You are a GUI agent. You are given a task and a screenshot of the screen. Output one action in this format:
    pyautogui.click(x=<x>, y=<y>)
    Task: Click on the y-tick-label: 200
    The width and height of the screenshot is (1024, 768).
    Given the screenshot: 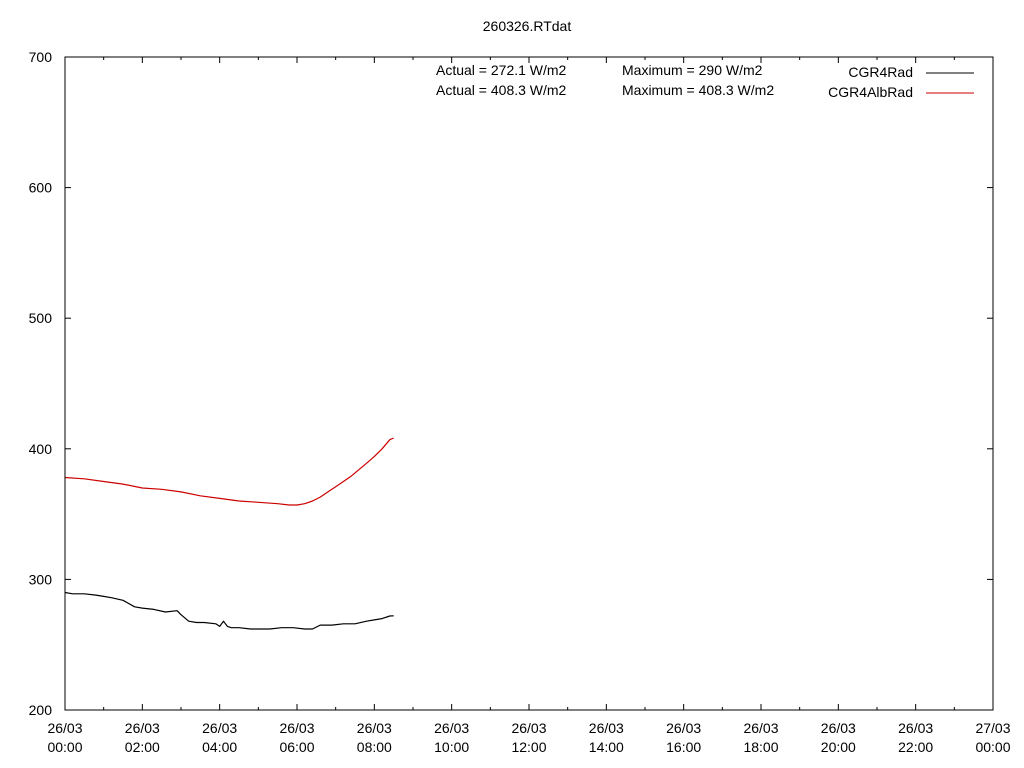 What is the action you would take?
    pyautogui.click(x=41, y=710)
    